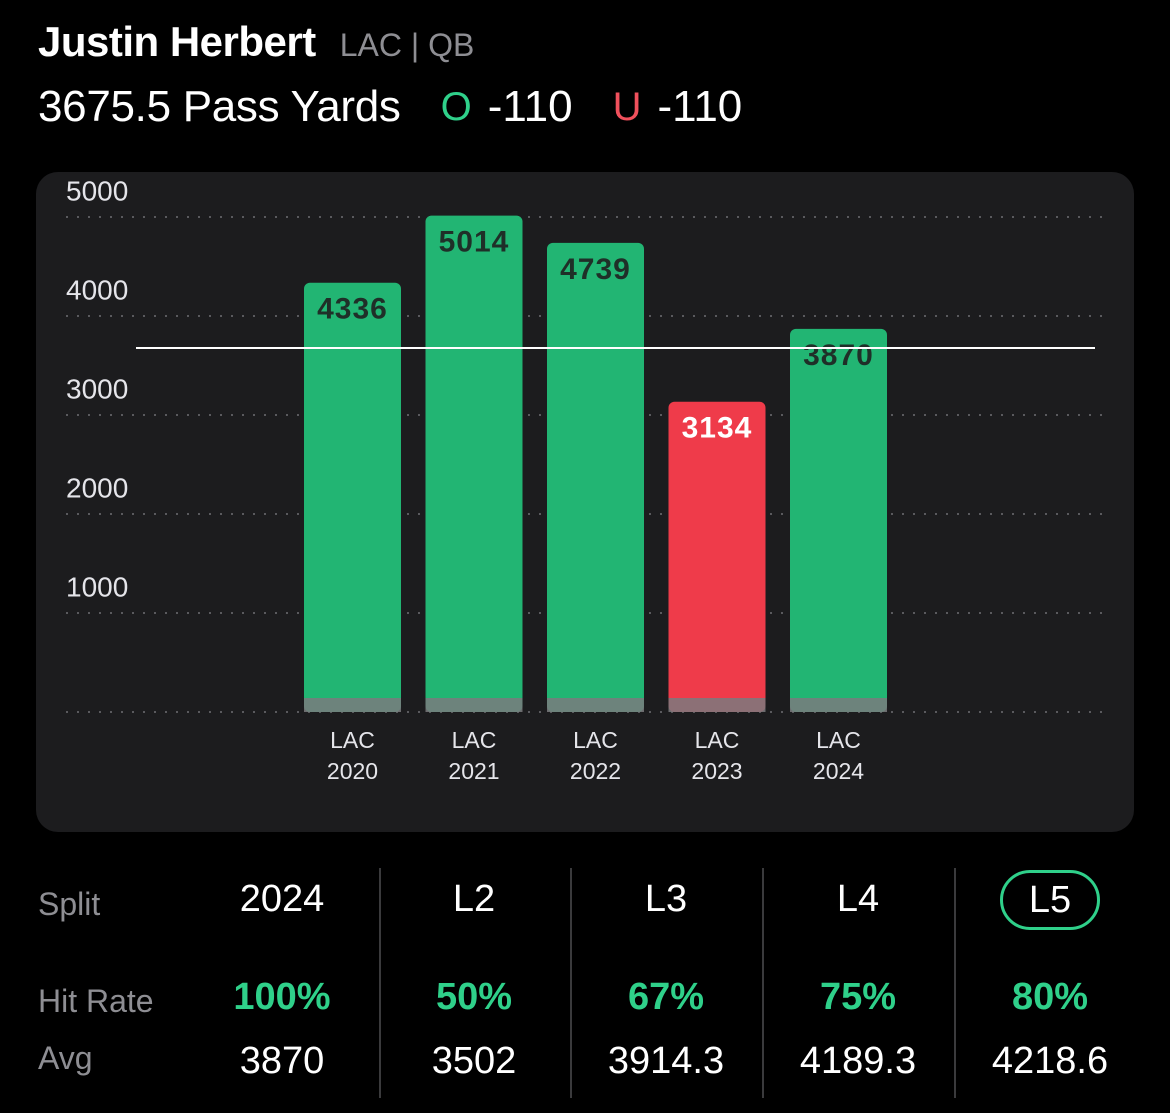  Describe the element at coordinates (97, 190) in the screenshot. I see `y-tick-label: 5000` at that location.